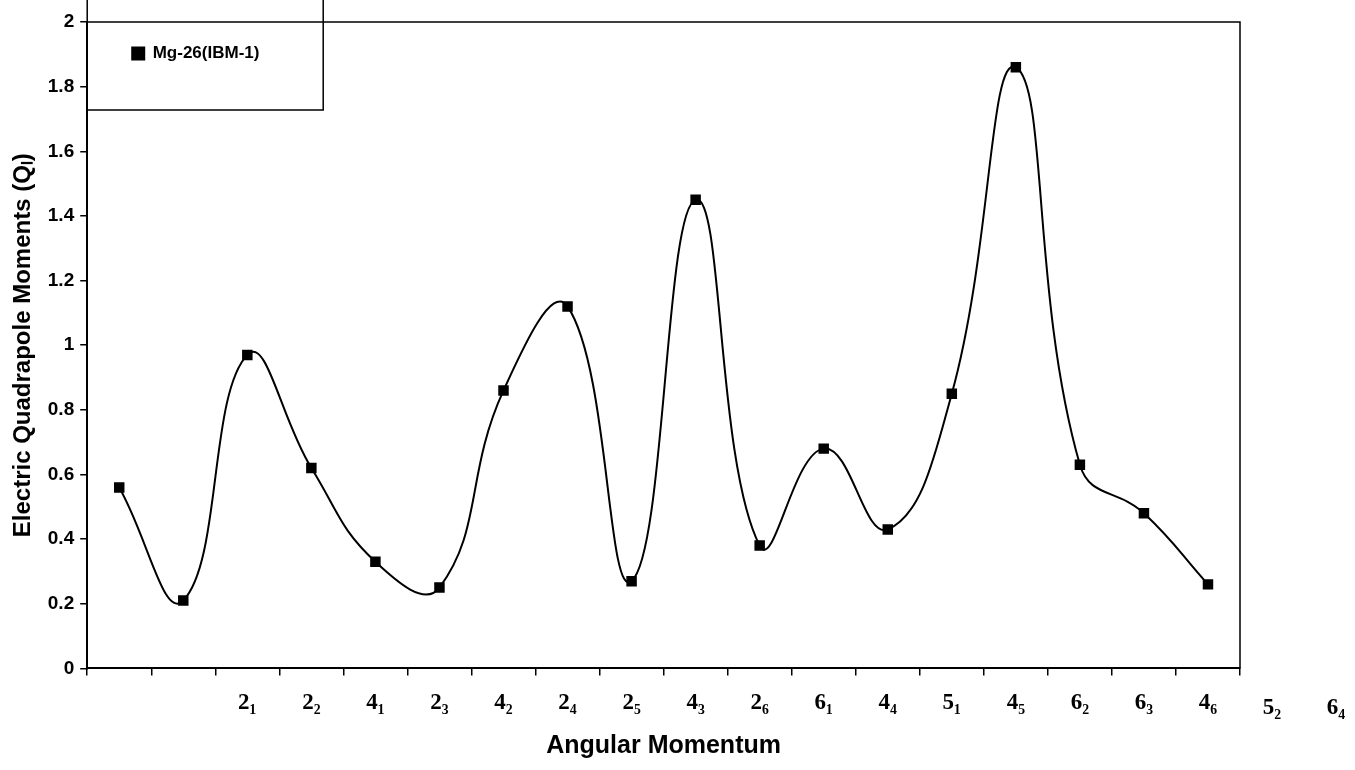 Image resolution: width=1355 pixels, height=770 pixels. What do you see at coordinates (759, 702) in the screenshot?
I see `x-tick-label: 2₆` at bounding box center [759, 702].